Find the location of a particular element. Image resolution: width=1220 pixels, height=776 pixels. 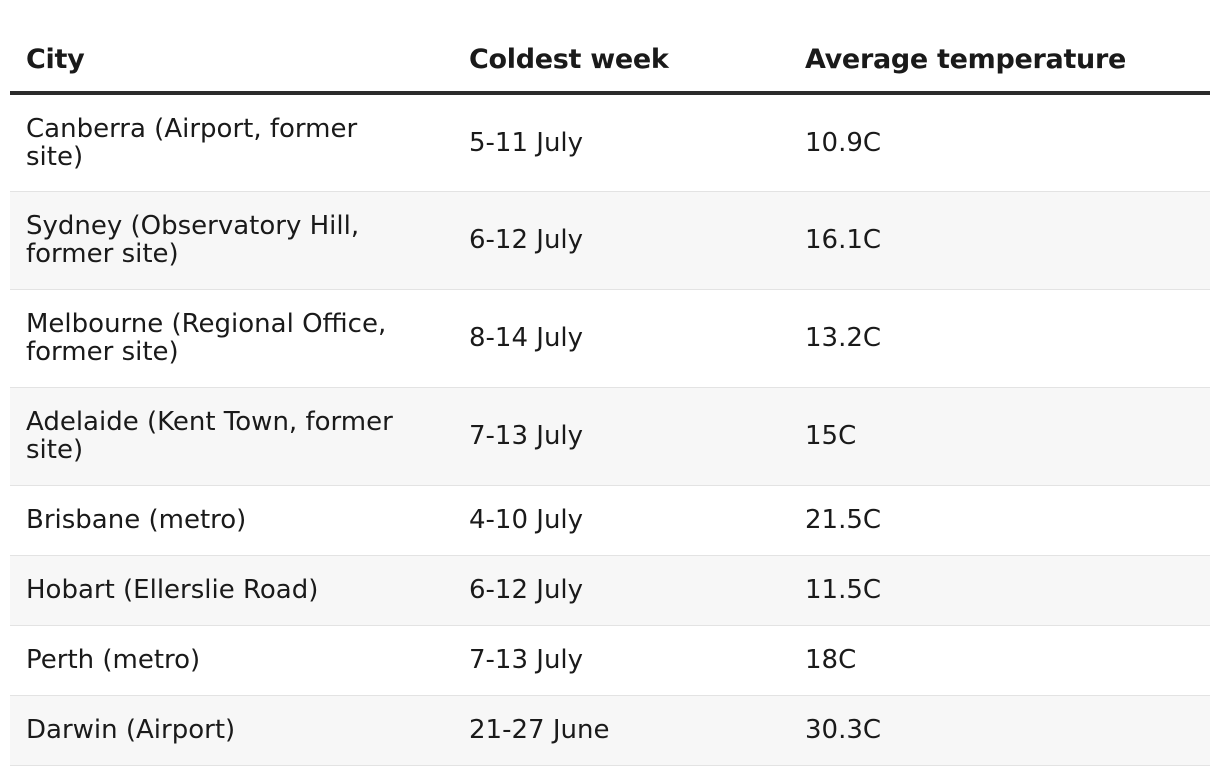

table-row: Brisbane (metro) 4-10 July 21.5C is located at coordinates (610, 520).